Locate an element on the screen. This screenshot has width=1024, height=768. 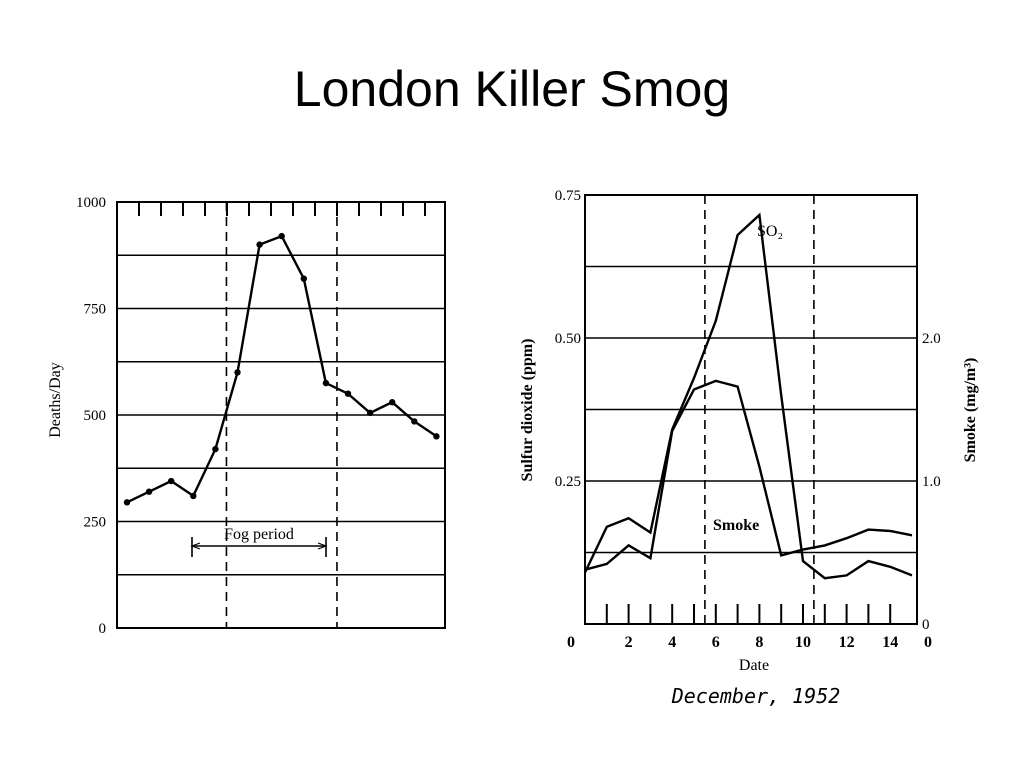
fog-period-label: Fog period is located at coordinates (259, 534).